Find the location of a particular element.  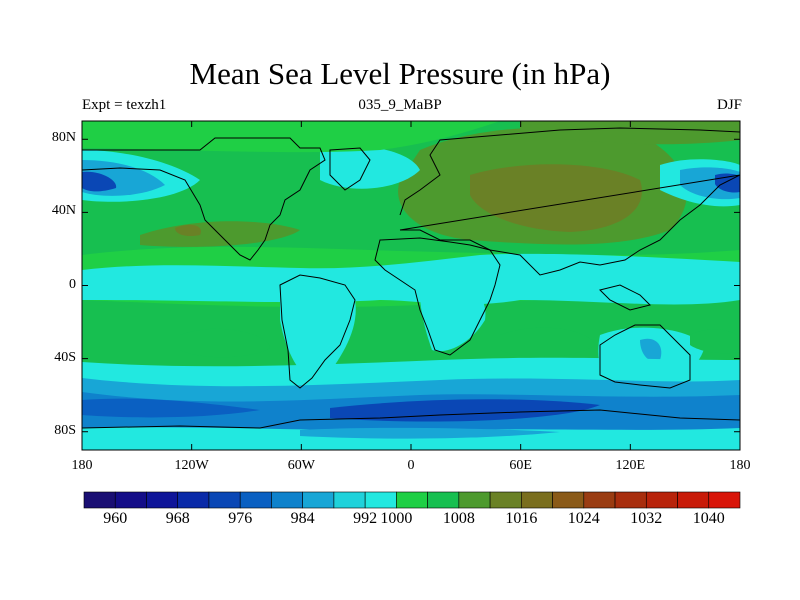

field-samerica-low is located at coordinates (318, 331).